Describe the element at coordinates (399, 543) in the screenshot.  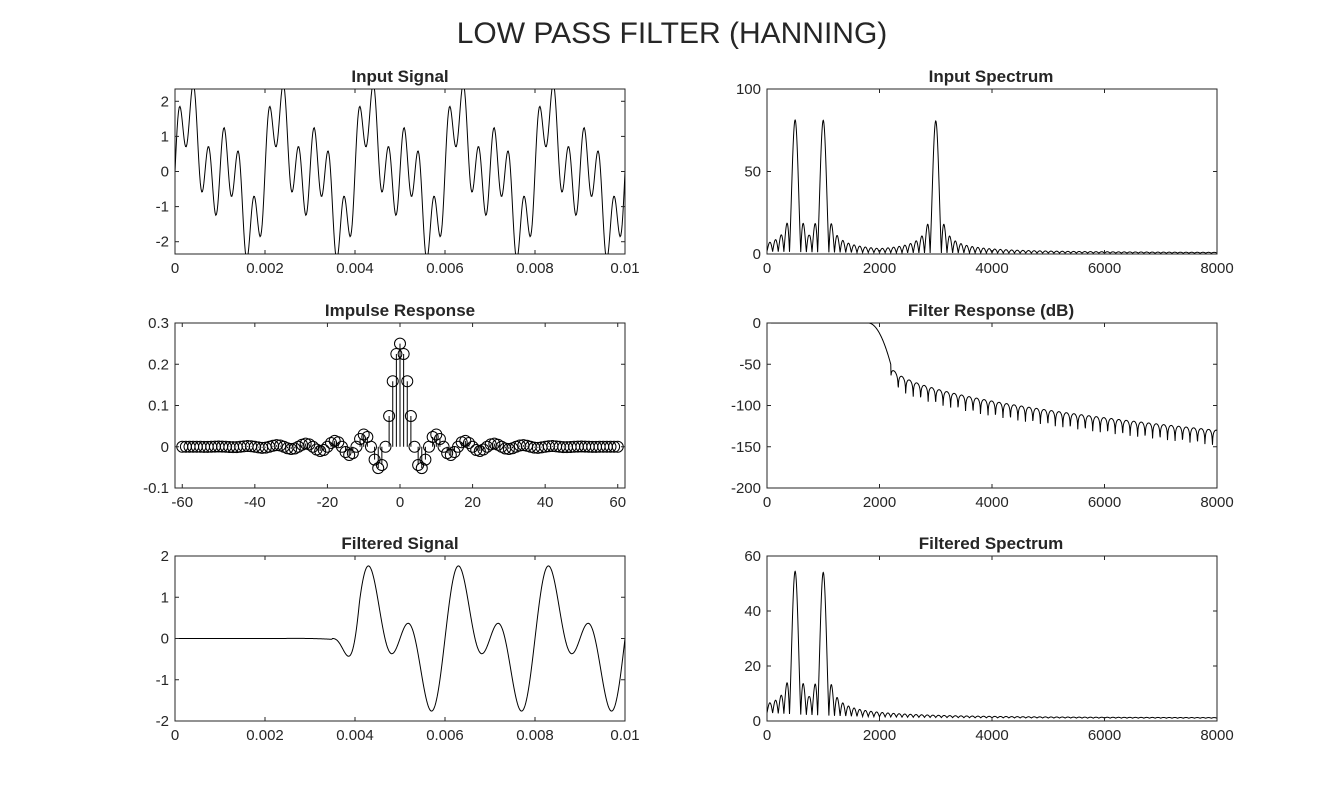
I see `filtered-signal-title: Filtered Signal` at that location.